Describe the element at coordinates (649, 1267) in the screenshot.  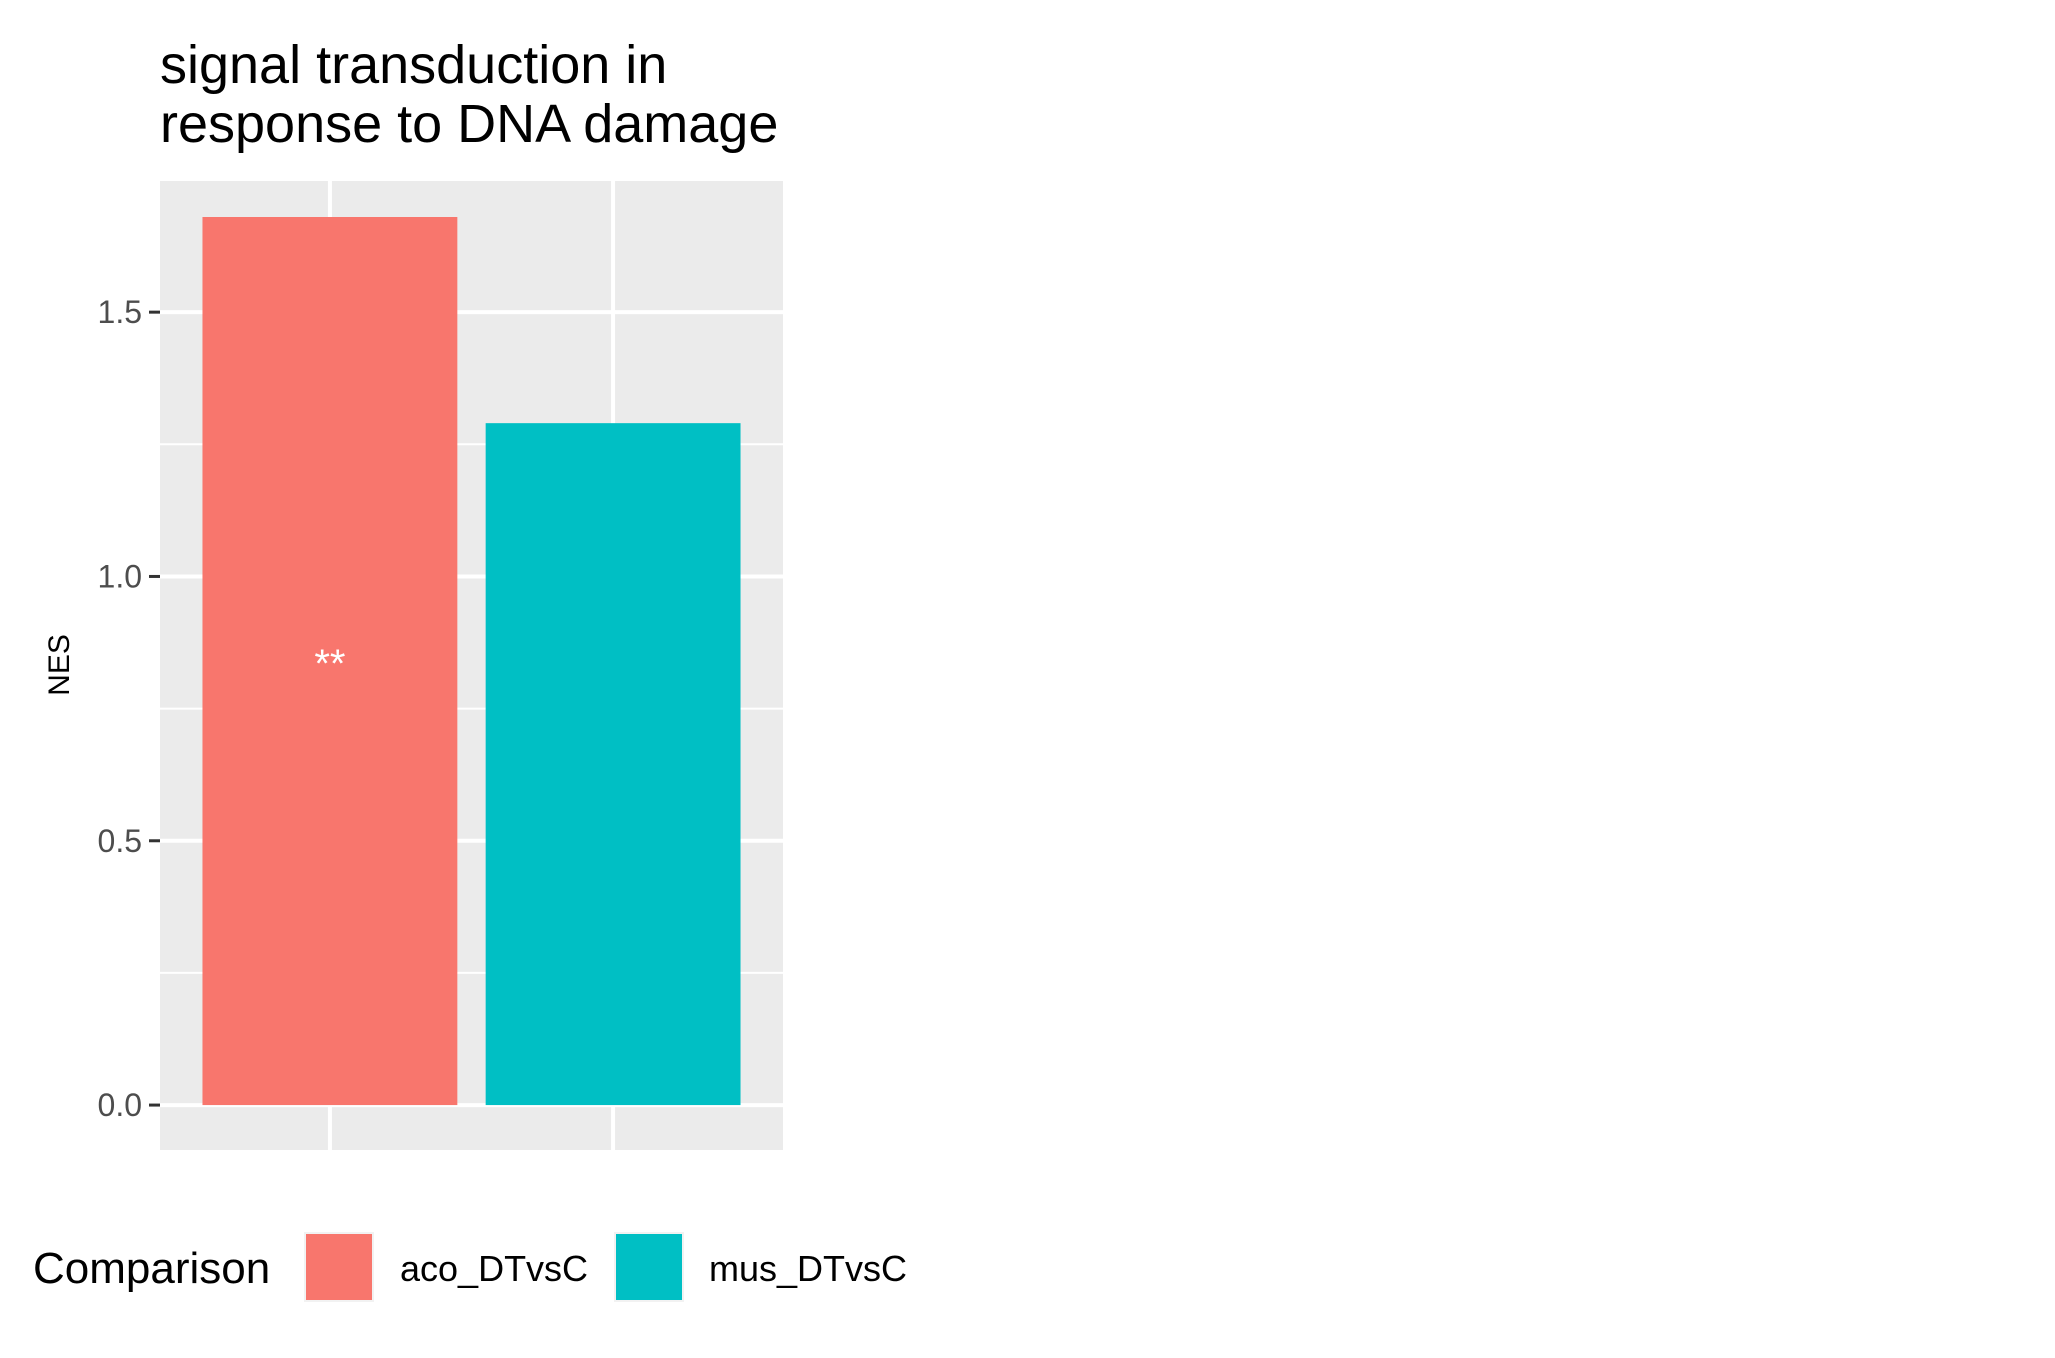
I see `legend-key-mus` at that location.